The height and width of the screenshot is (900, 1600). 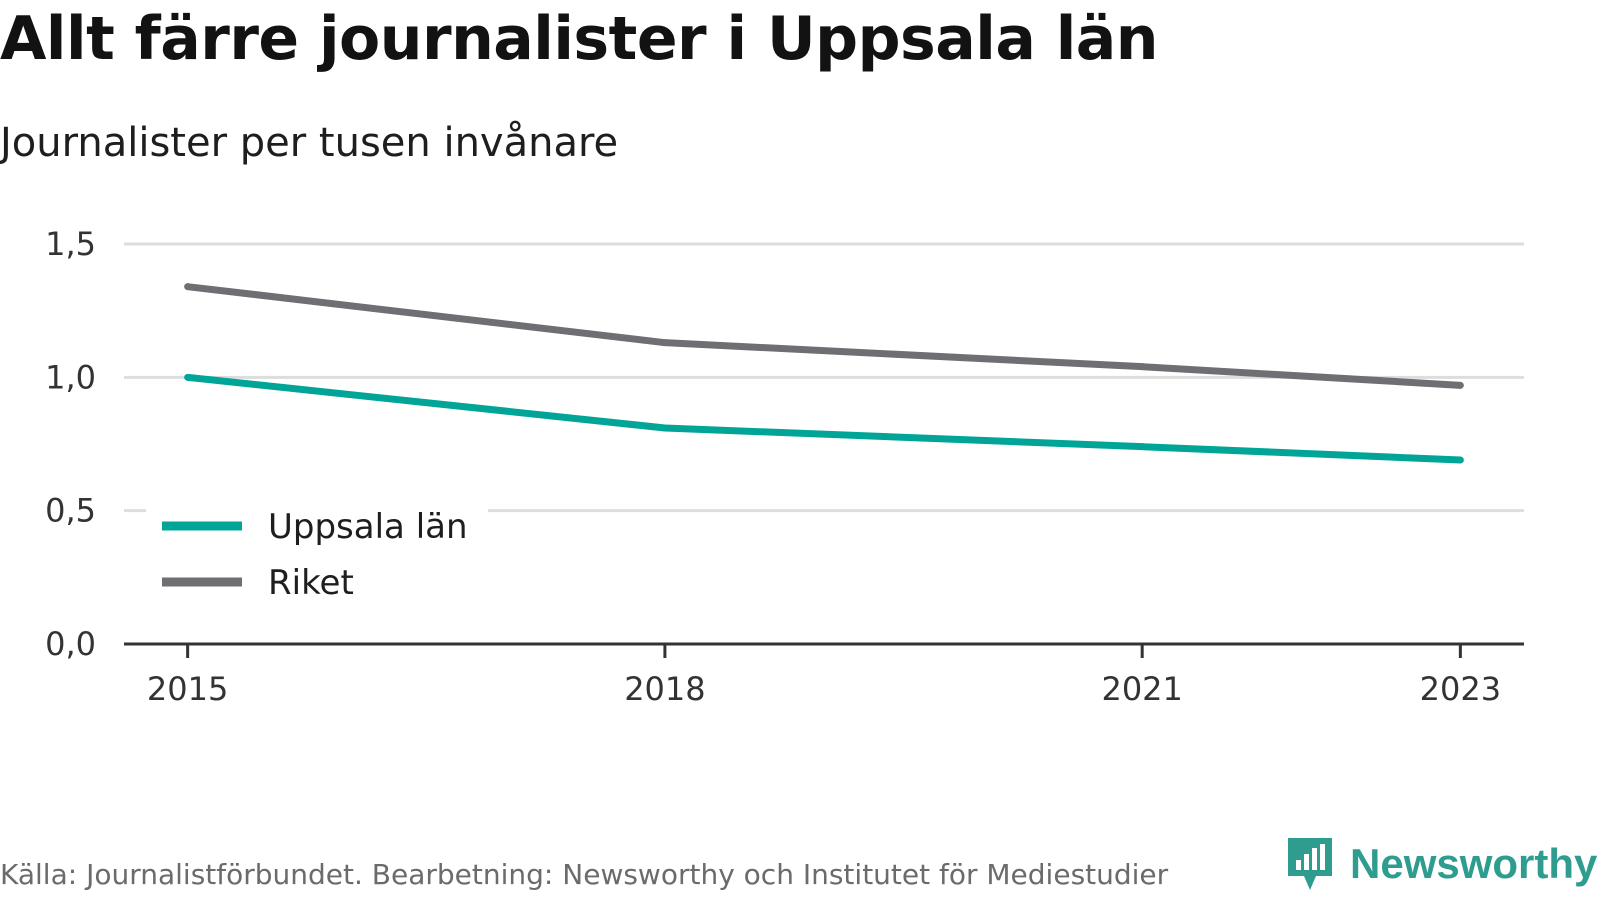 I want to click on legend-label: Riket, so click(x=311, y=583).